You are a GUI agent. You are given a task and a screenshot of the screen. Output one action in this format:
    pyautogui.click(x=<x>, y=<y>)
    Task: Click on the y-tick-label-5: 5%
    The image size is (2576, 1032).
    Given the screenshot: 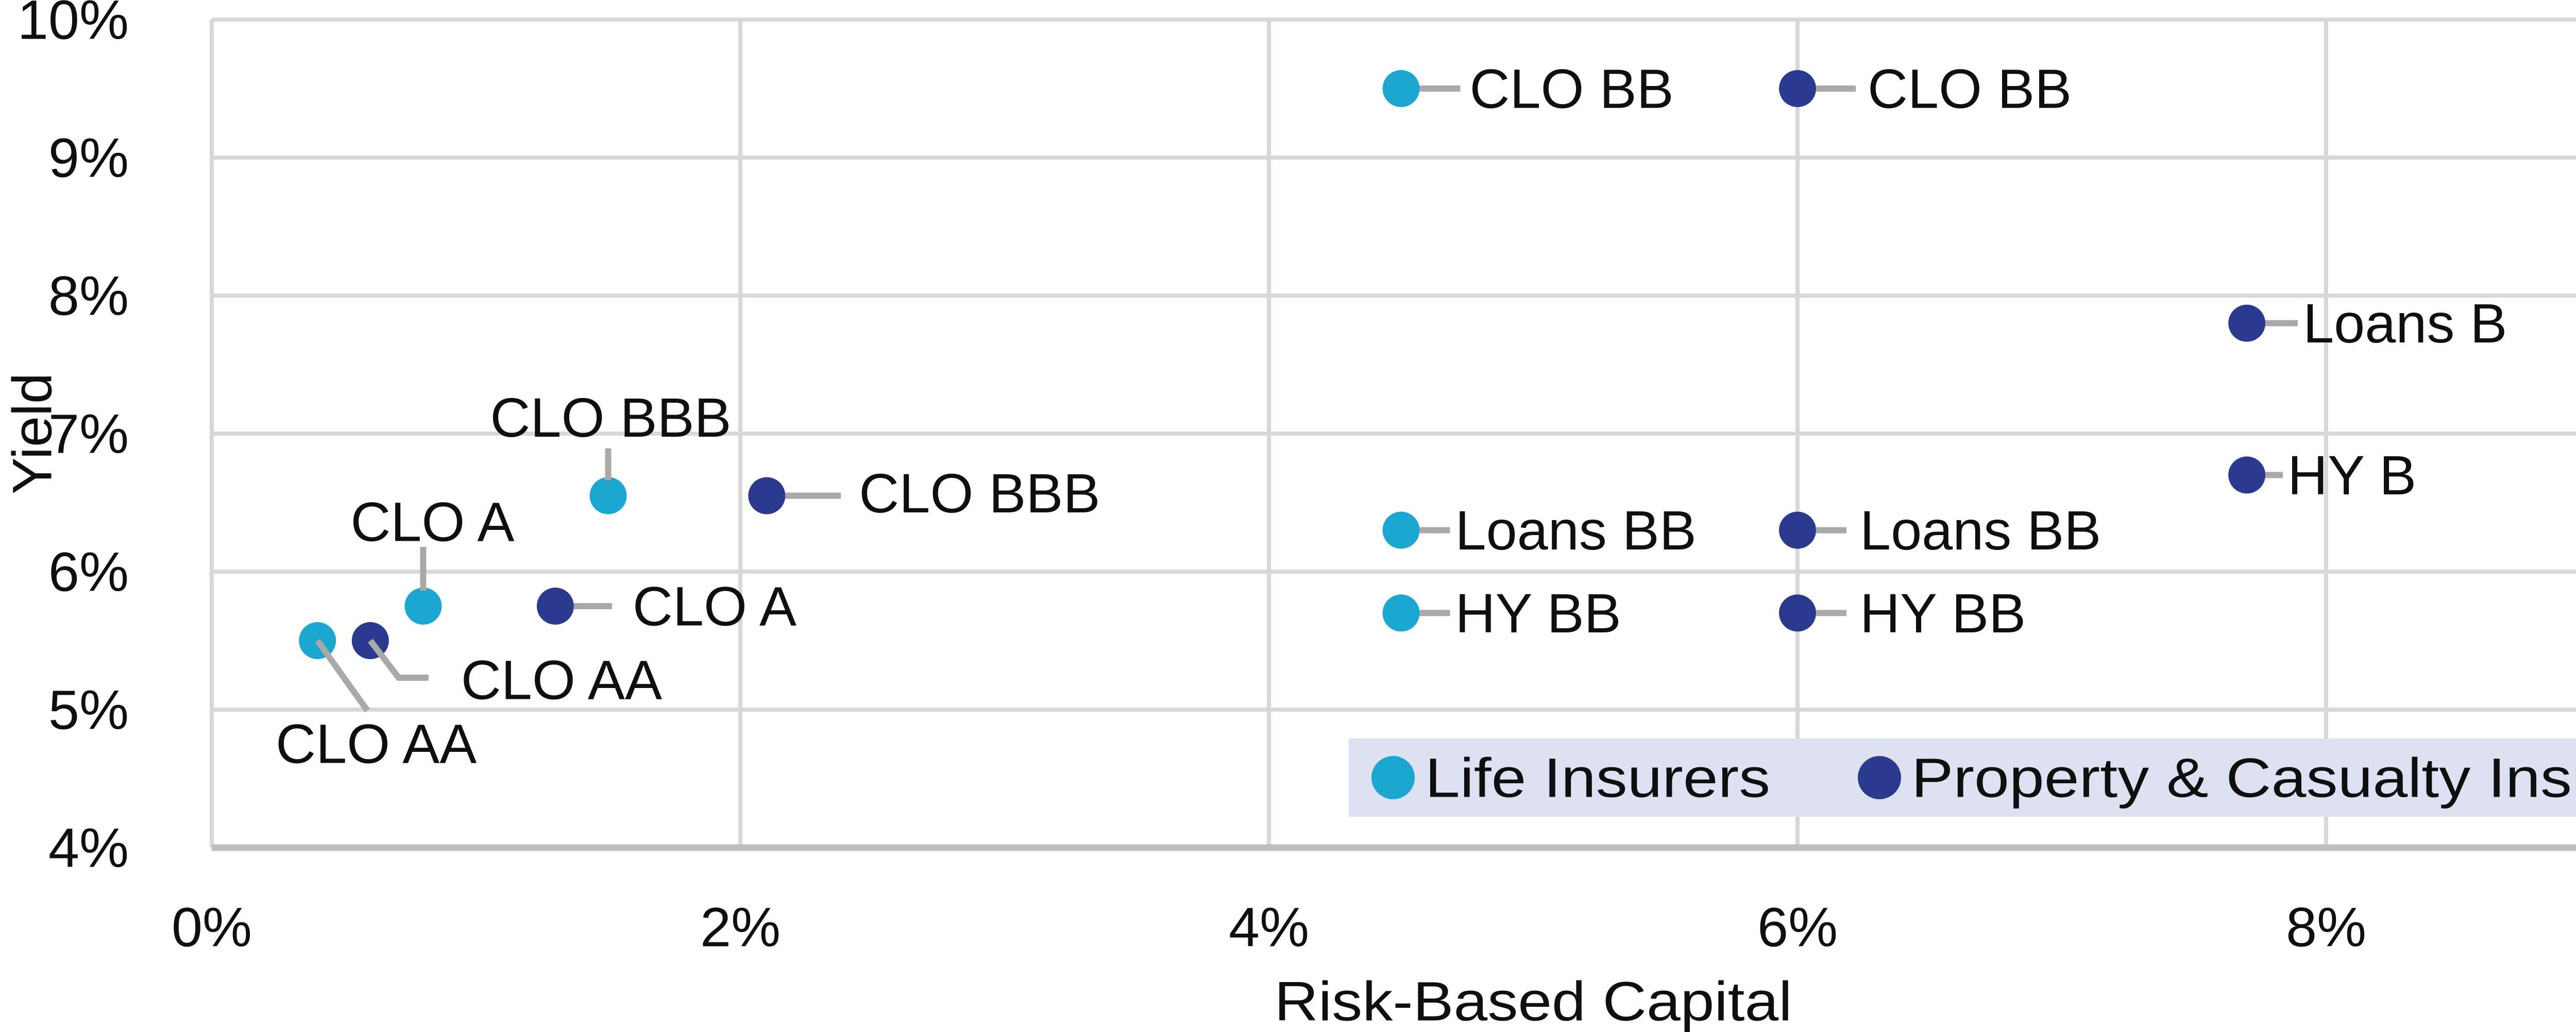 What is the action you would take?
    pyautogui.click(x=88, y=710)
    